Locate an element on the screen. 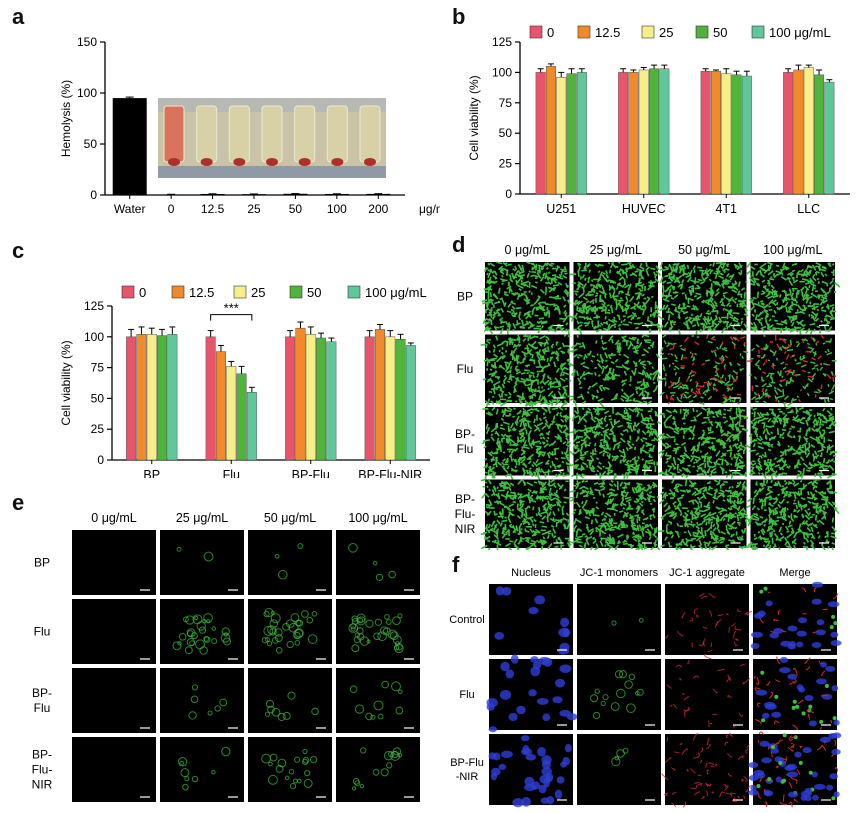 The image size is (865, 813). x-tick-label: LLC is located at coordinates (808, 209).